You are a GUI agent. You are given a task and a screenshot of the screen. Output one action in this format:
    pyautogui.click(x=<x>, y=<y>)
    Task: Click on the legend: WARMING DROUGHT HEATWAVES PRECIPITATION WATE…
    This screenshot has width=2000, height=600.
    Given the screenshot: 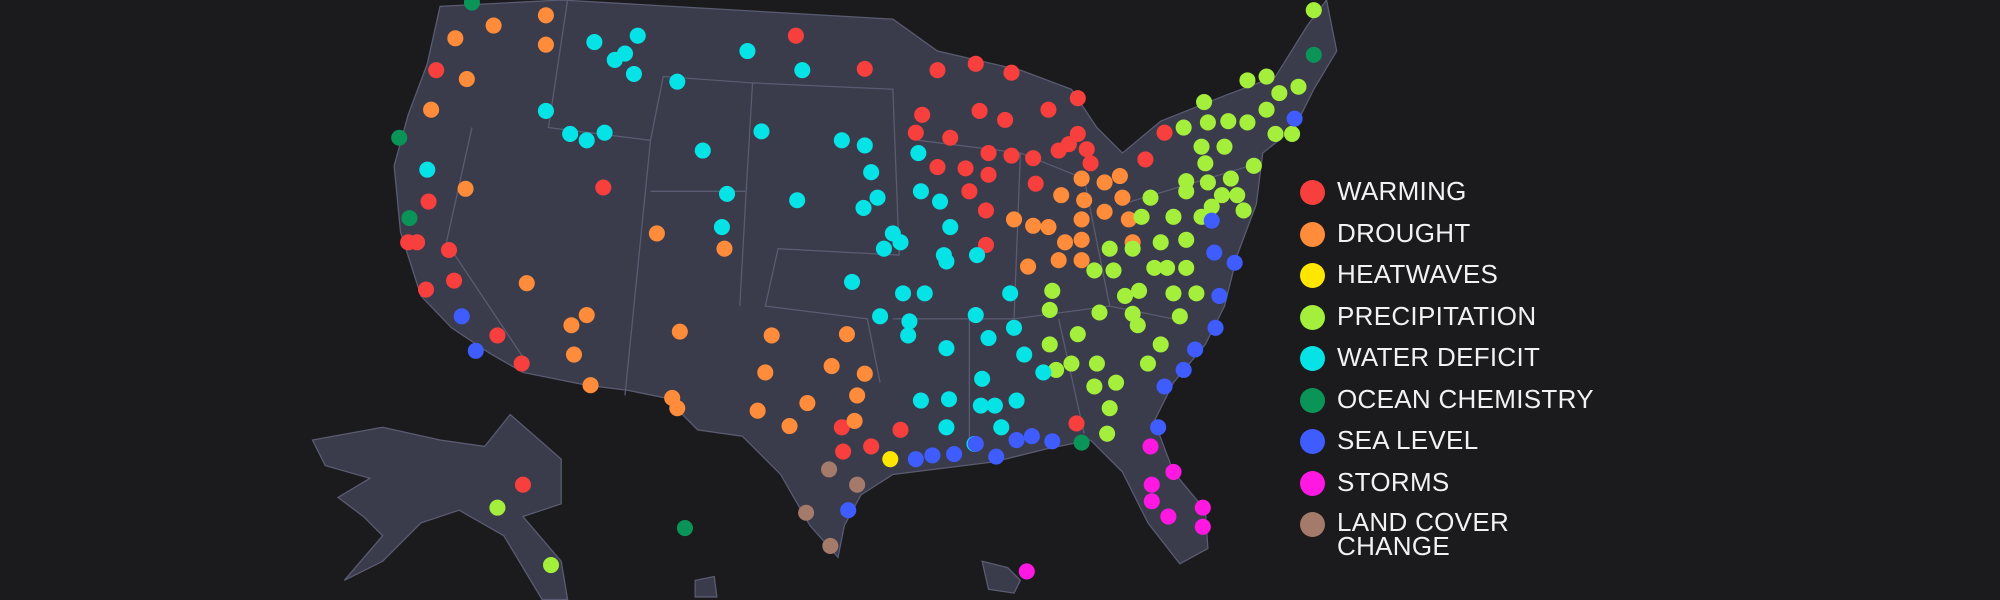 What is the action you would take?
    pyautogui.click(x=1447, y=367)
    